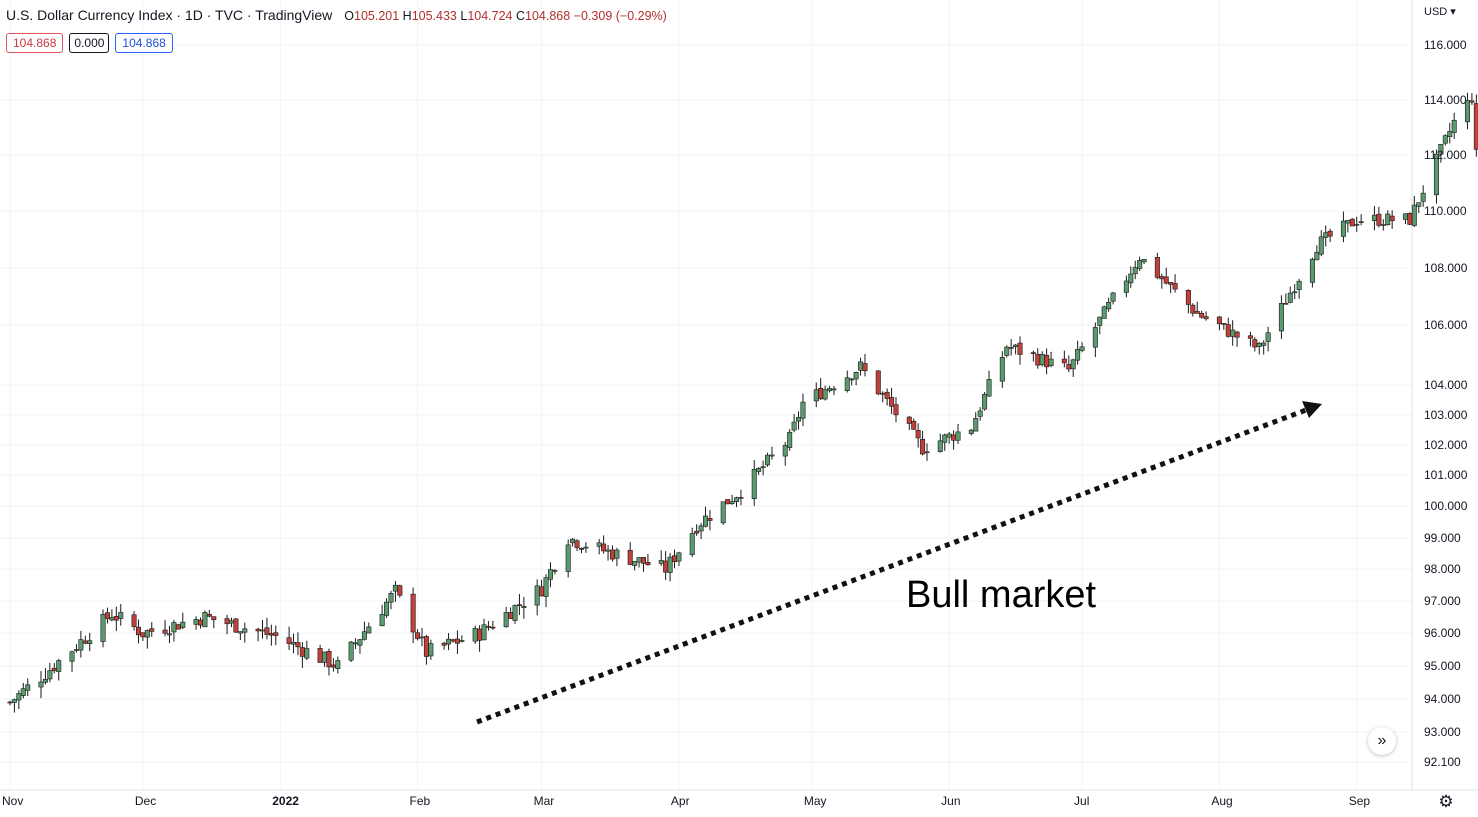  What do you see at coordinates (35, 43) in the screenshot?
I see `sell-price-button: 104.868` at bounding box center [35, 43].